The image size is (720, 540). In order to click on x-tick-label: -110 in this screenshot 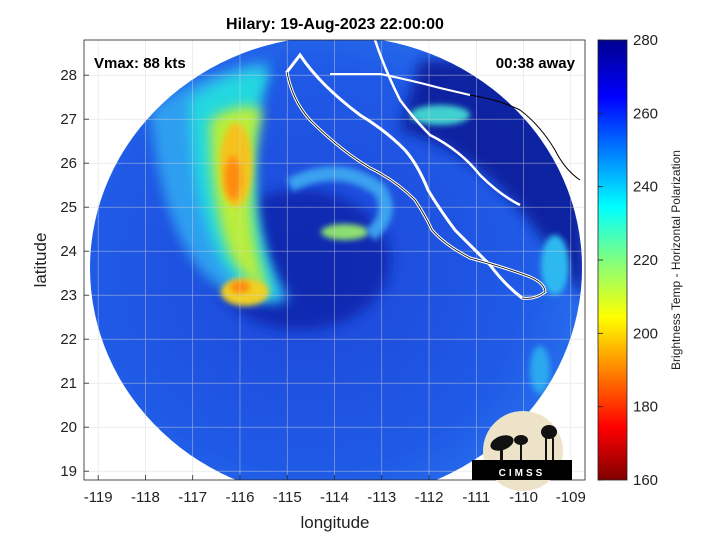, I will do `click(523, 497)`.